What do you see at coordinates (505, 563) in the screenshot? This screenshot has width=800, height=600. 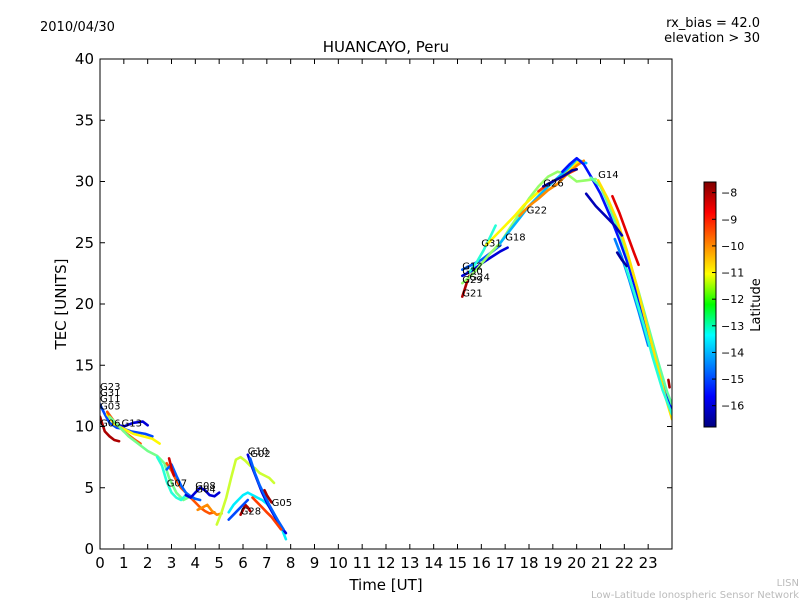 I see `x-tick-label: 17` at bounding box center [505, 563].